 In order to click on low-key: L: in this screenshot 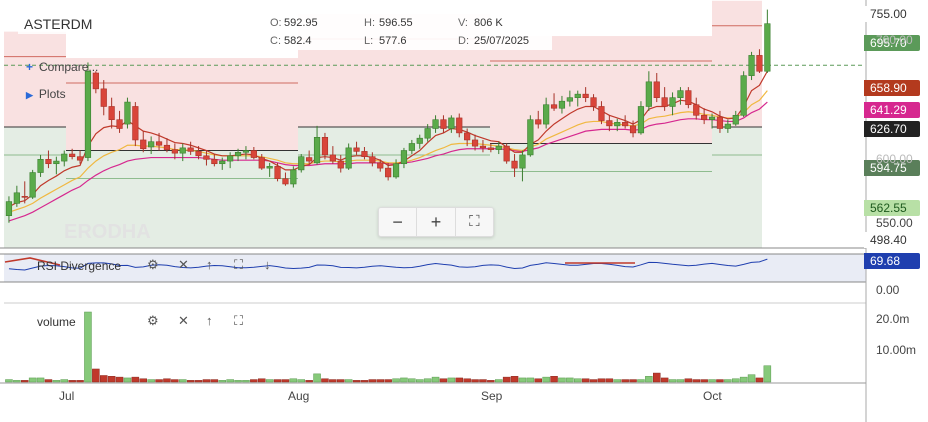, I will do `click(369, 41)`.